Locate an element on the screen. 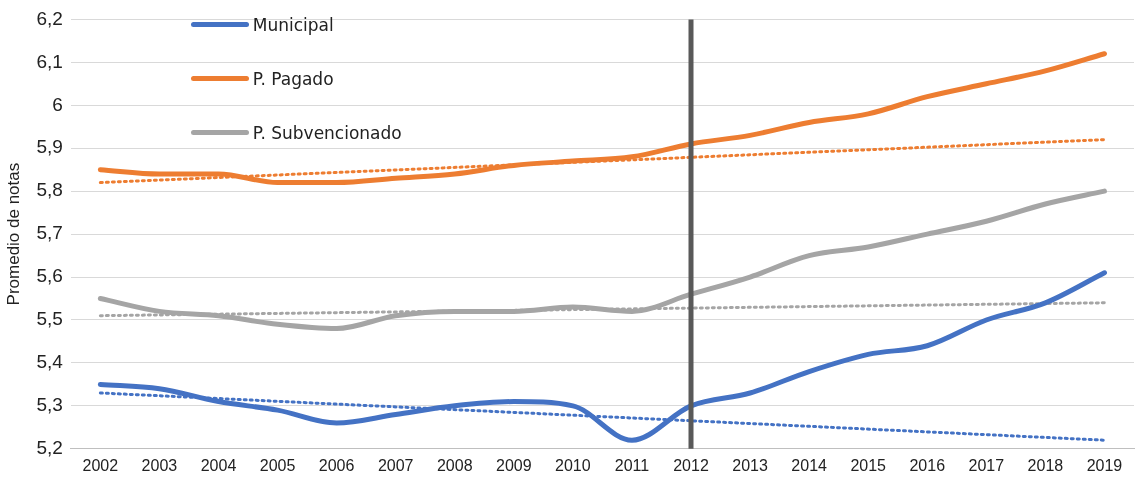  y-tick-label: 5,3 is located at coordinates (49, 405).